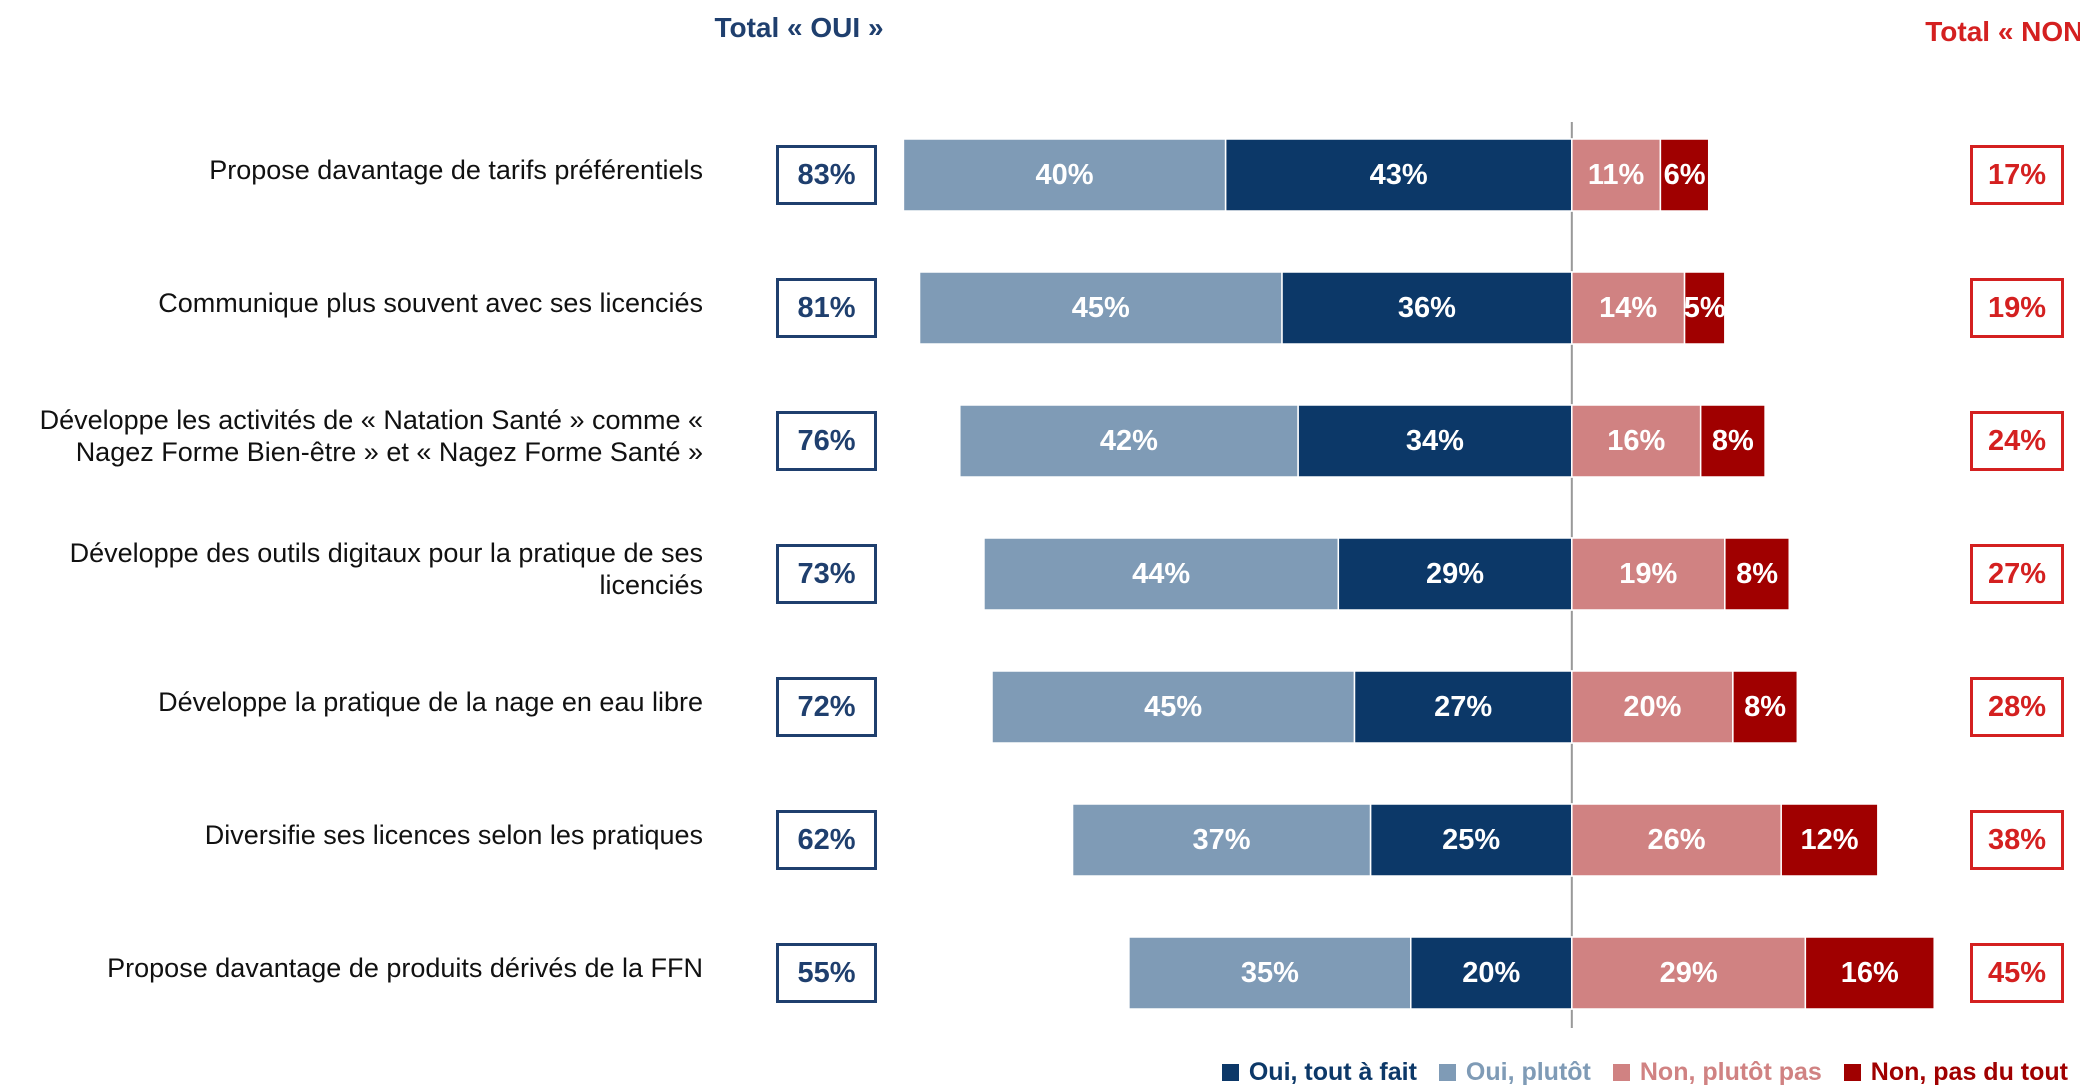  Describe the element at coordinates (2017, 840) in the screenshot. I see `total-non-box: 38%` at that location.